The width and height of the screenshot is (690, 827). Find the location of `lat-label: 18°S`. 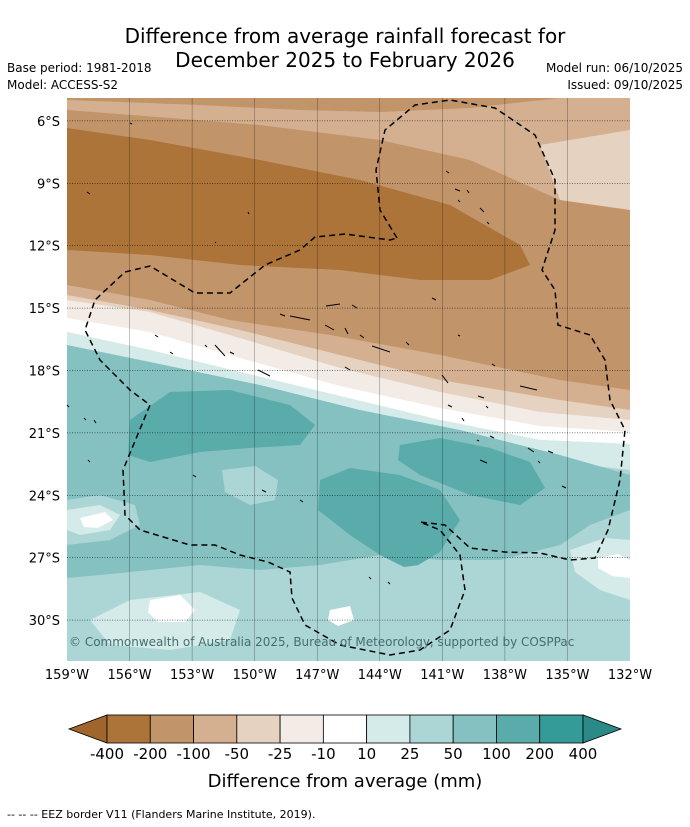

lat-label: 18°S is located at coordinates (44, 371).